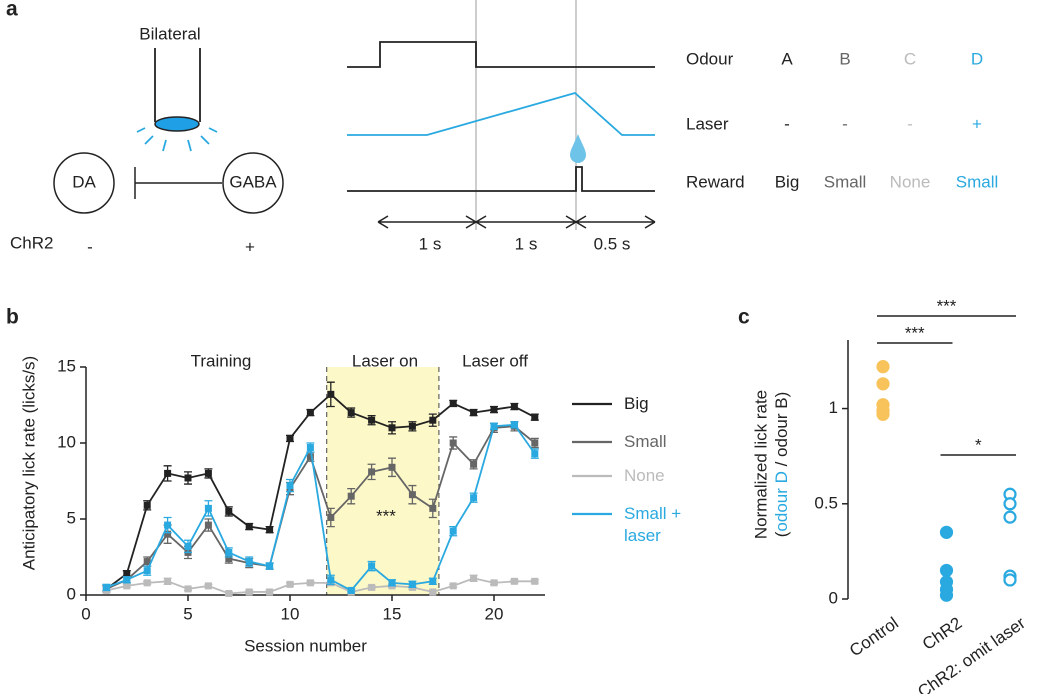 The width and height of the screenshot is (1050, 699). I want to click on legend-label: Small, so click(645, 441).